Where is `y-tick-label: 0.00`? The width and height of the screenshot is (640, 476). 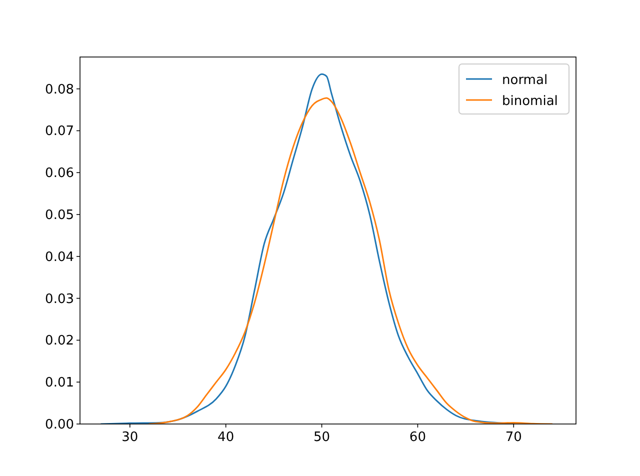 y-tick-label: 0.00 is located at coordinates (59, 425).